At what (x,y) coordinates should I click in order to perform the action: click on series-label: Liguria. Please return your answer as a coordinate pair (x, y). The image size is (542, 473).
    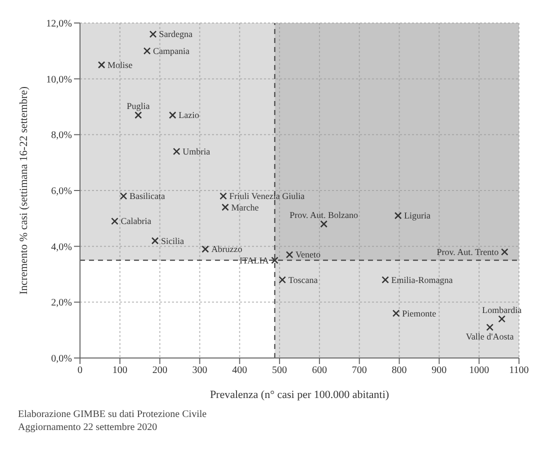
    Looking at the image, I should click on (417, 215).